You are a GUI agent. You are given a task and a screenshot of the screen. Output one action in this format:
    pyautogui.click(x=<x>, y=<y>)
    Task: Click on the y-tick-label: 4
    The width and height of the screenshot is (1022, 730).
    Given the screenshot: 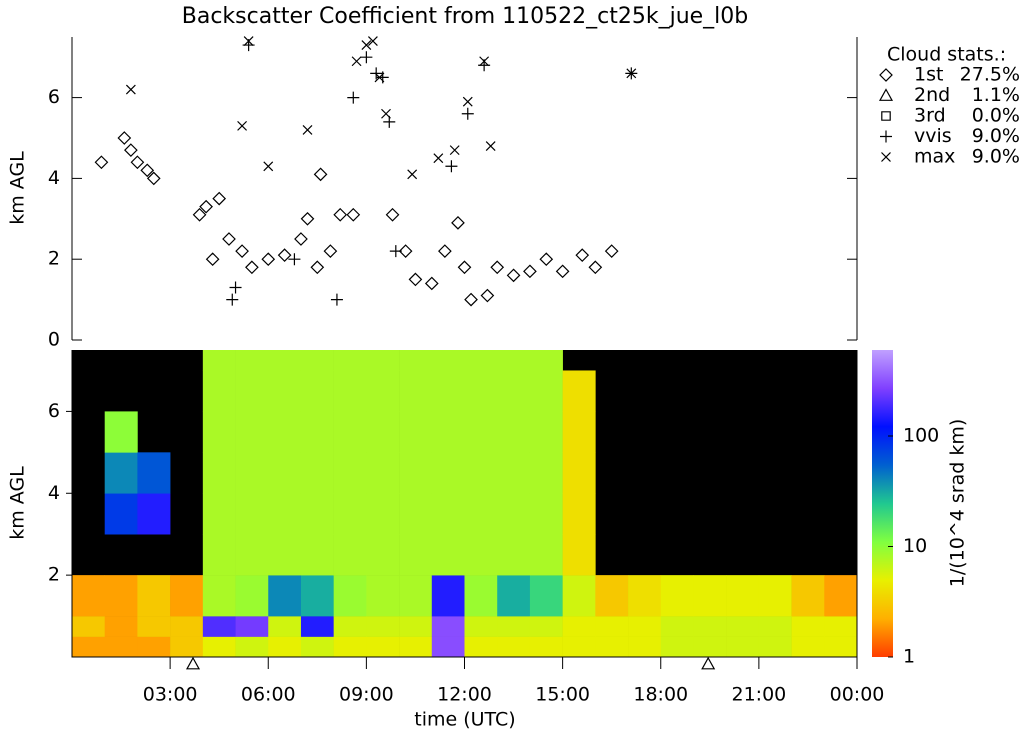 What is the action you would take?
    pyautogui.click(x=54, y=493)
    